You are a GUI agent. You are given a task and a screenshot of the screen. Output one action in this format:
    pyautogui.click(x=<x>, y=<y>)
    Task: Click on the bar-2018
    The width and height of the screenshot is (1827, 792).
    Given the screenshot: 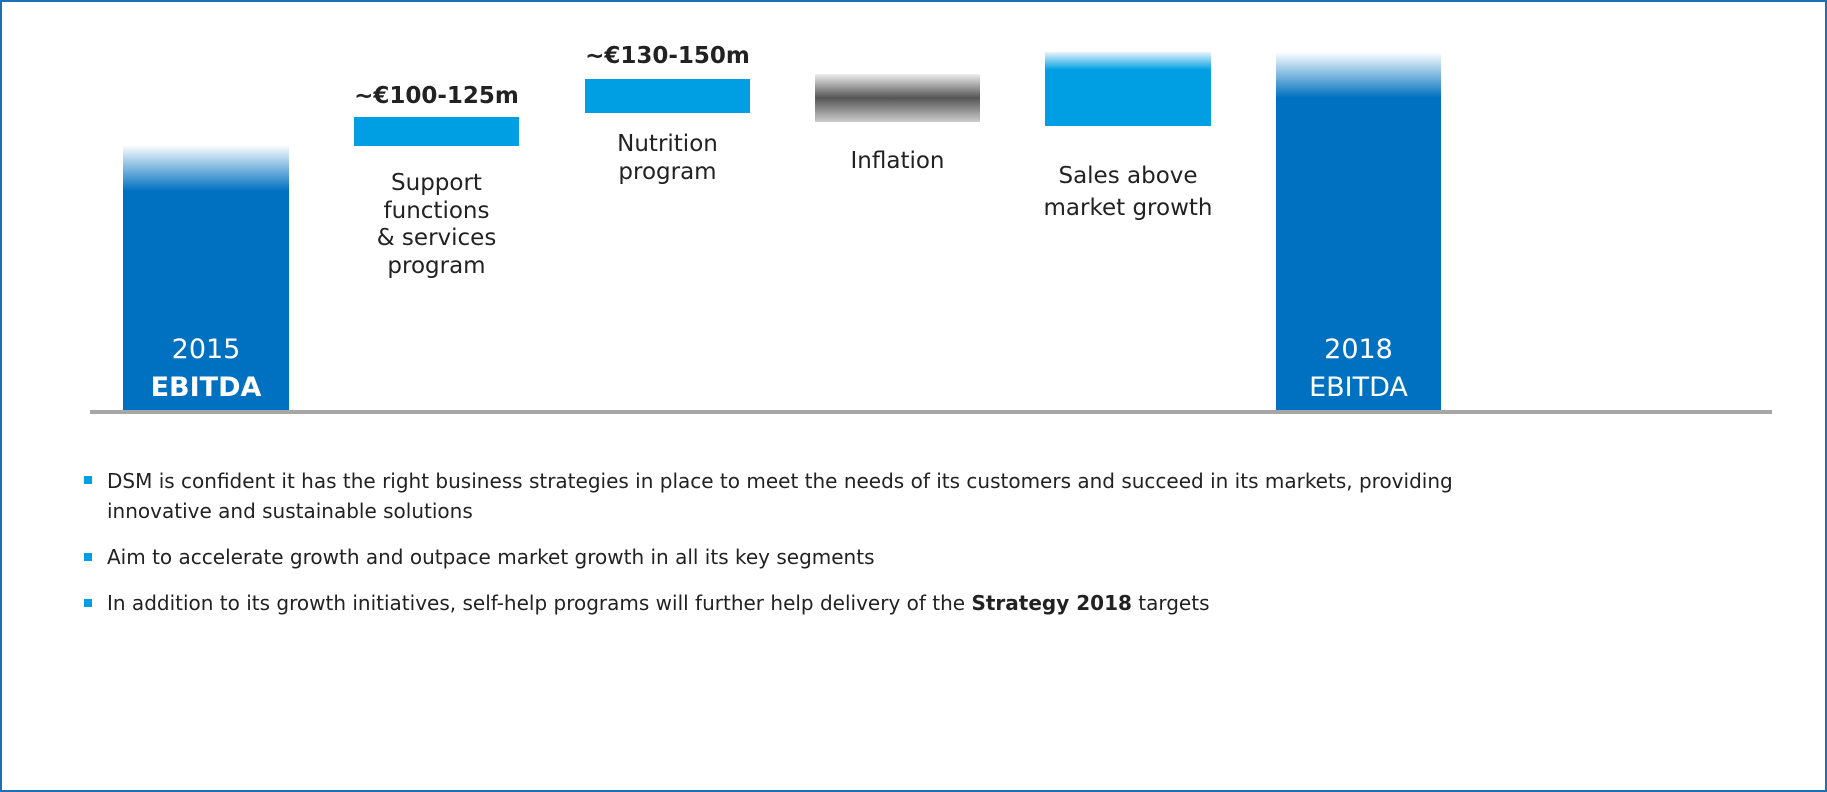 What is the action you would take?
    pyautogui.click(x=1358, y=231)
    